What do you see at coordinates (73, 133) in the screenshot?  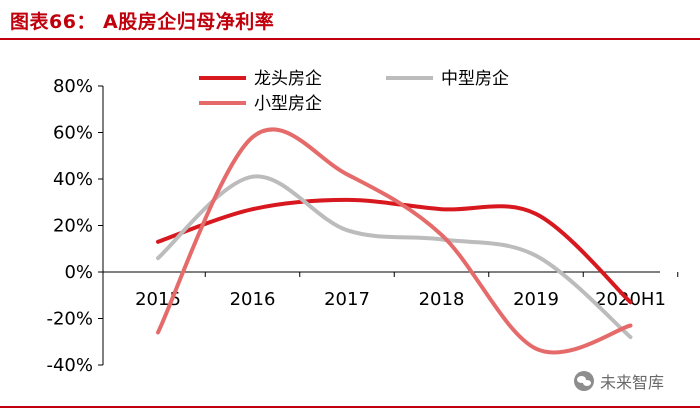 I see `y-tick-label: 60%` at bounding box center [73, 133].